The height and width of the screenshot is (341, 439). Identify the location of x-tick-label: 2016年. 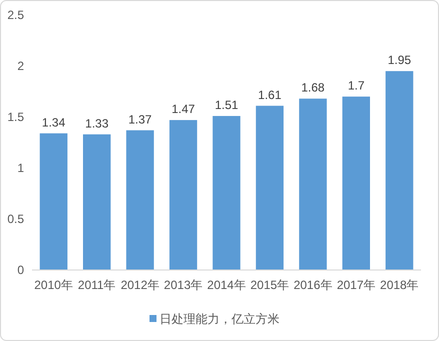
(313, 285).